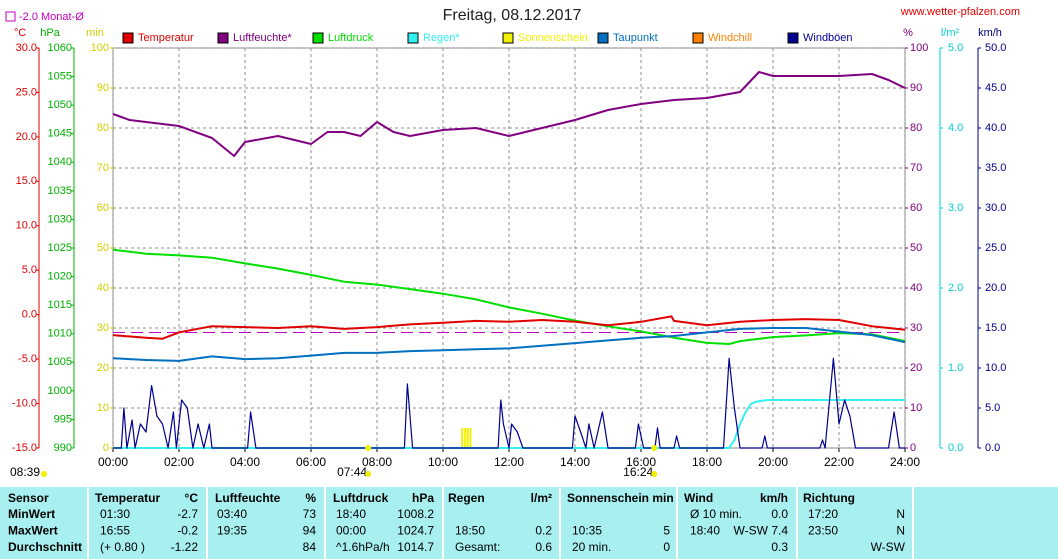 The height and width of the screenshot is (559, 1058). What do you see at coordinates (103, 288) in the screenshot?
I see `y-tick-label: 40` at bounding box center [103, 288].